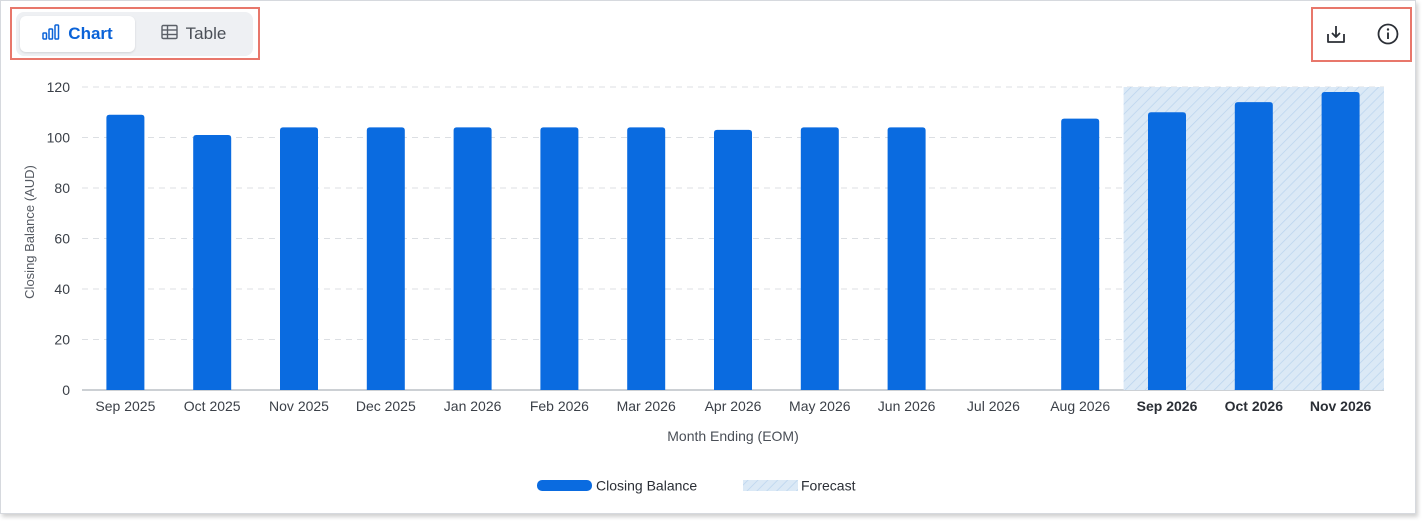  Describe the element at coordinates (59, 138) in the screenshot. I see `y-tick-label: 100` at that location.